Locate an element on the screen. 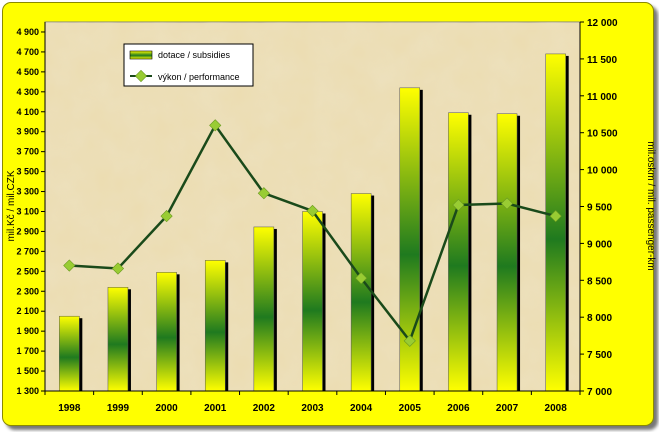 The width and height of the screenshot is (659, 432). bar-2002 is located at coordinates (264, 309).